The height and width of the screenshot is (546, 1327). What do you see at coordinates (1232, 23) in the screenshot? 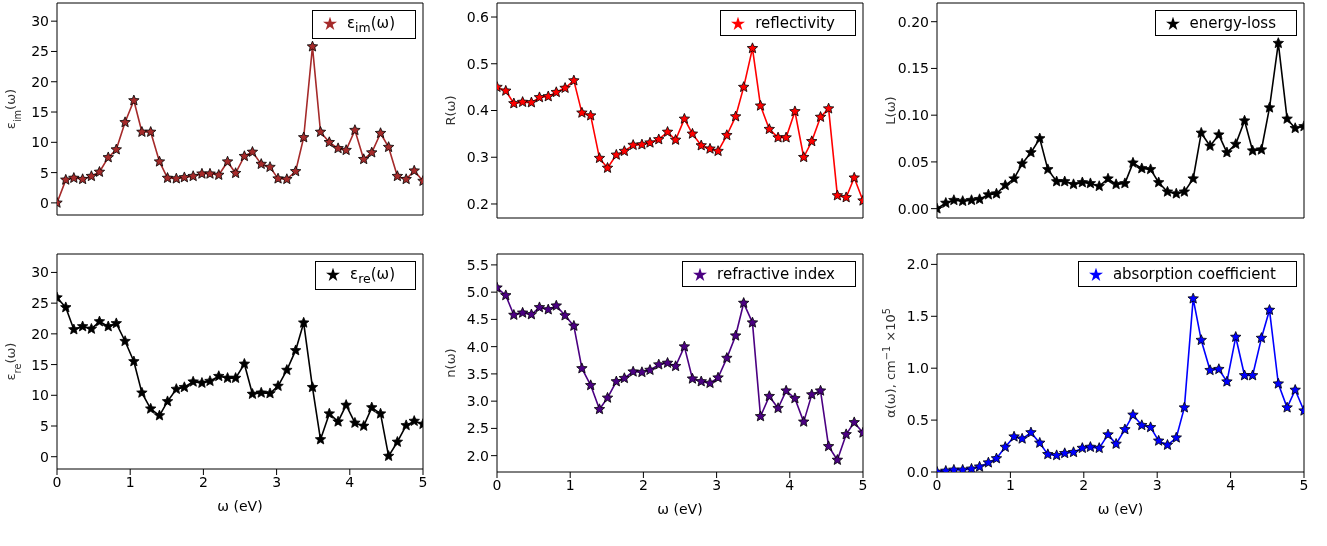
I see `legend-label: energy-loss` at bounding box center [1232, 23].